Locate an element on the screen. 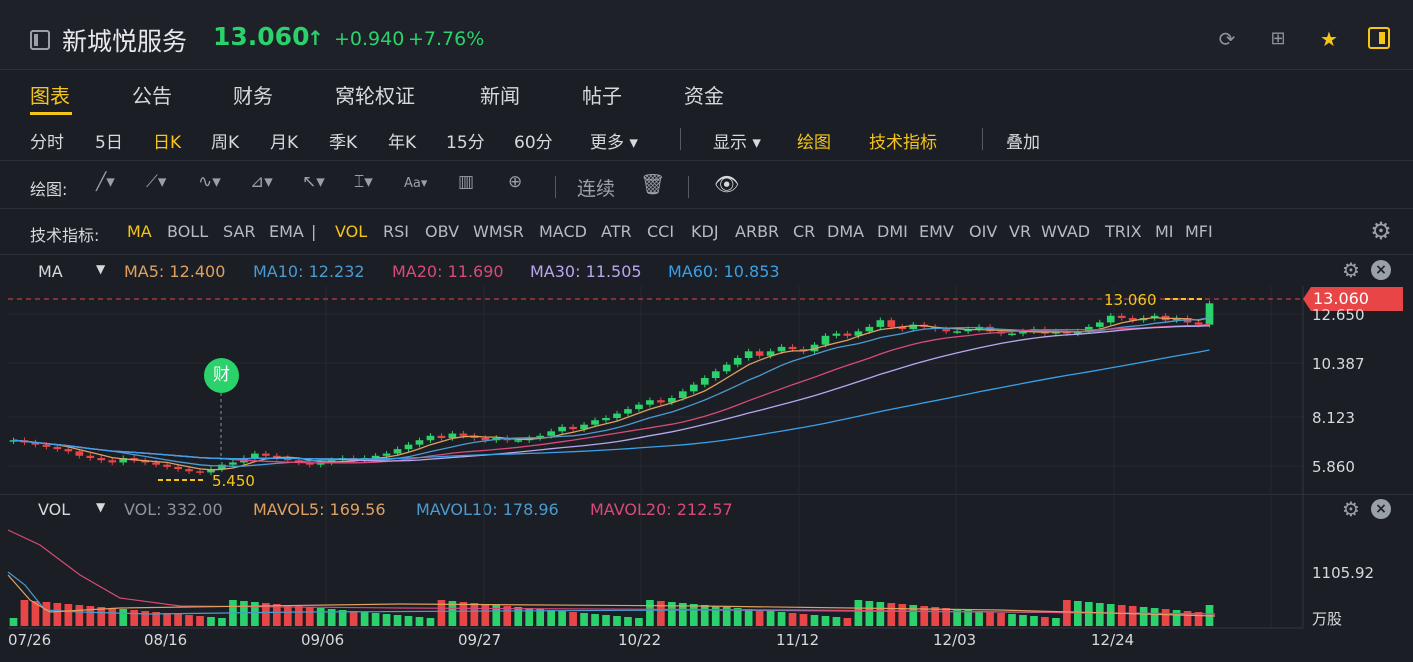 The width and height of the screenshot is (1413, 662). indicator-rsi: RSI is located at coordinates (396, 231).